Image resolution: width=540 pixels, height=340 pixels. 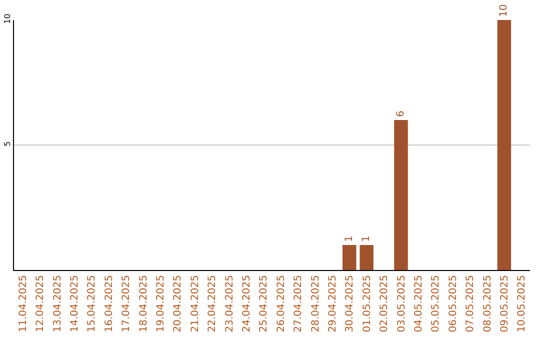 What do you see at coordinates (160, 303) in the screenshot?
I see `x-tick-label: 19.04.2025` at bounding box center [160, 303].